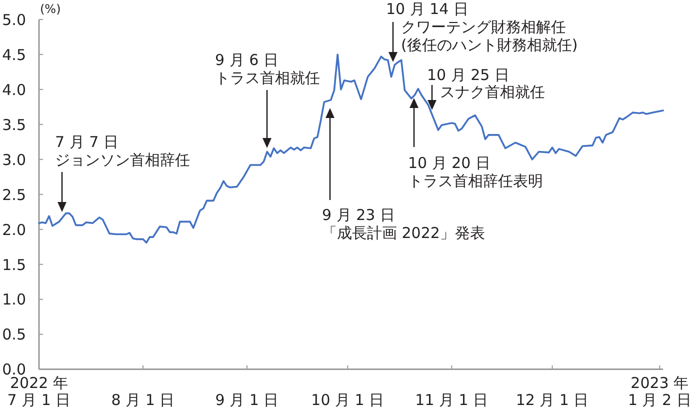 This screenshot has height=409, width=690. I want to click on annotation: トラス首相就任, so click(267, 78).